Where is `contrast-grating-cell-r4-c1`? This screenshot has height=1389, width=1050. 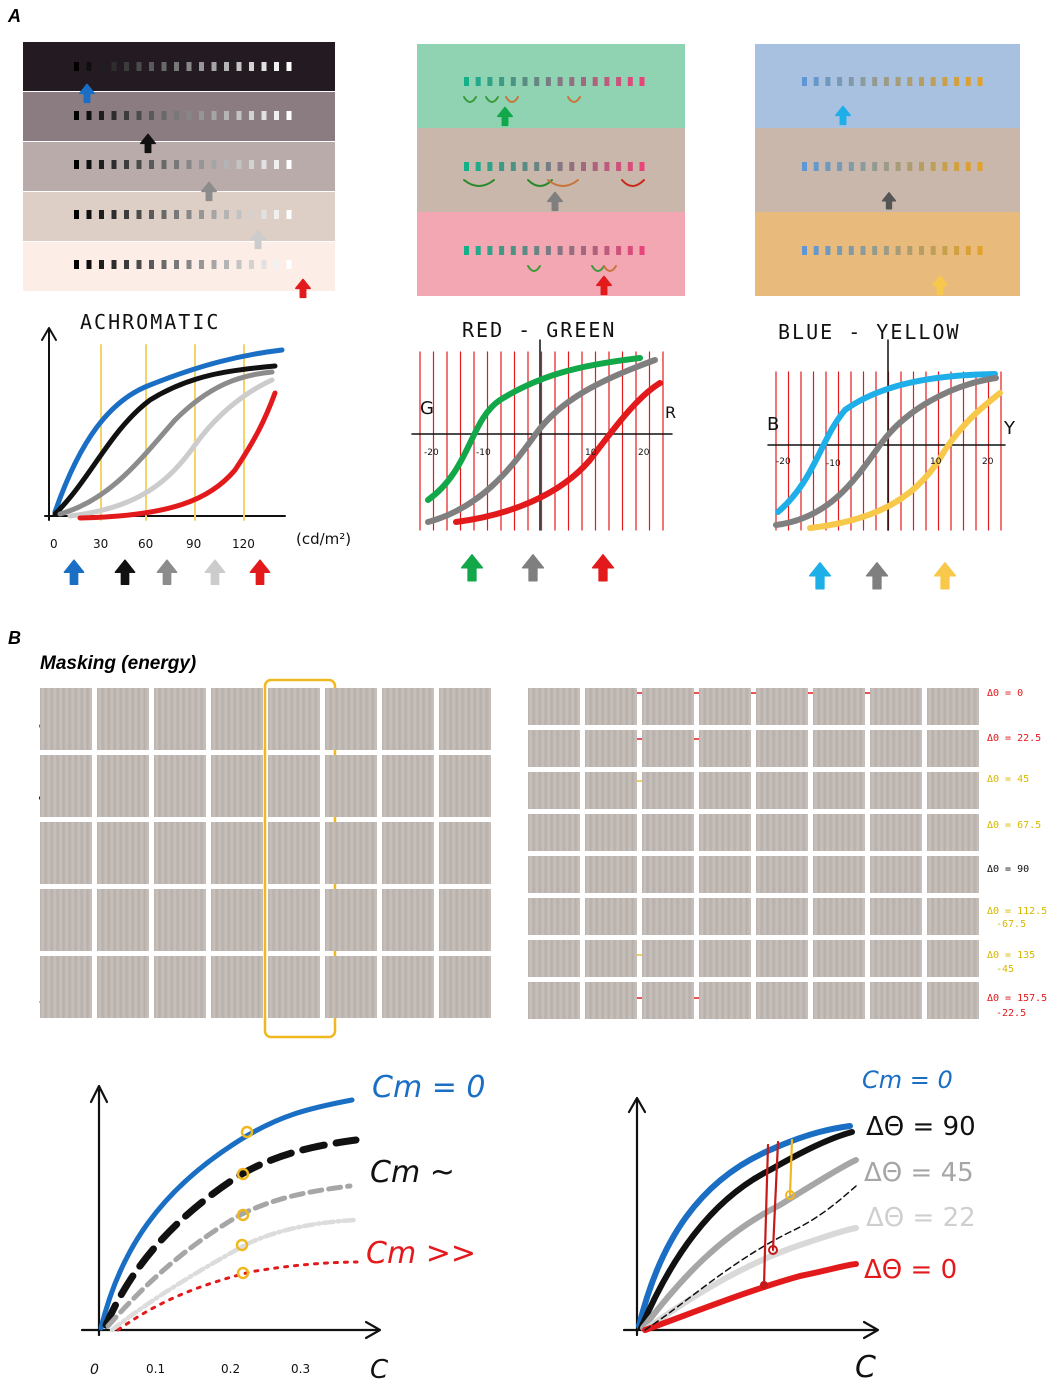 contrast-grating-cell-r4-c1 is located at coordinates (66, 920).